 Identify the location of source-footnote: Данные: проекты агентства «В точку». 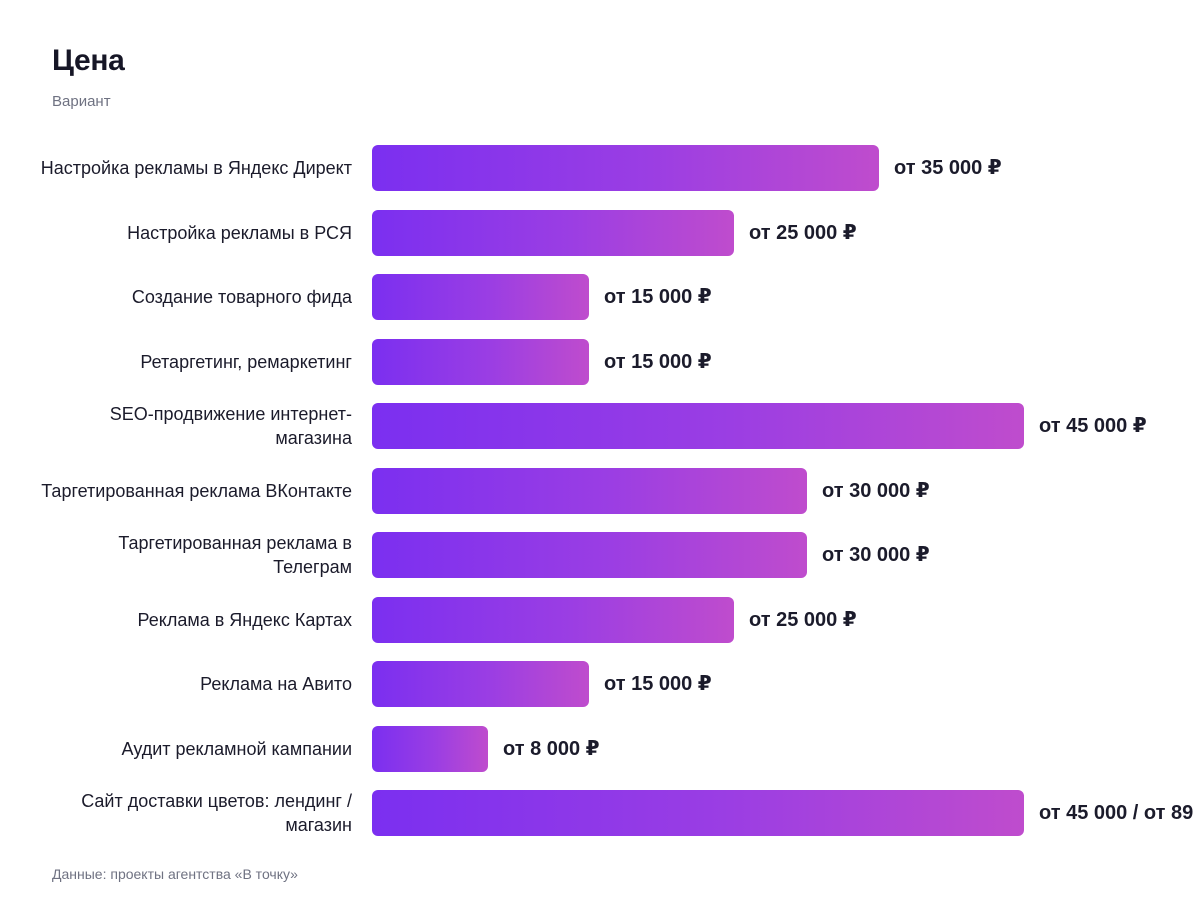
(175, 874).